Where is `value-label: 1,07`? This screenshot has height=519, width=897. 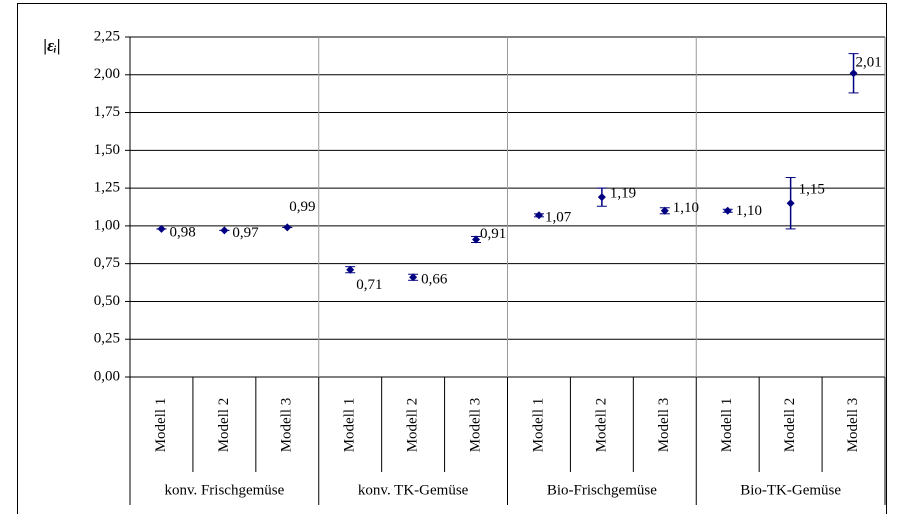 value-label: 1,07 is located at coordinates (558, 218).